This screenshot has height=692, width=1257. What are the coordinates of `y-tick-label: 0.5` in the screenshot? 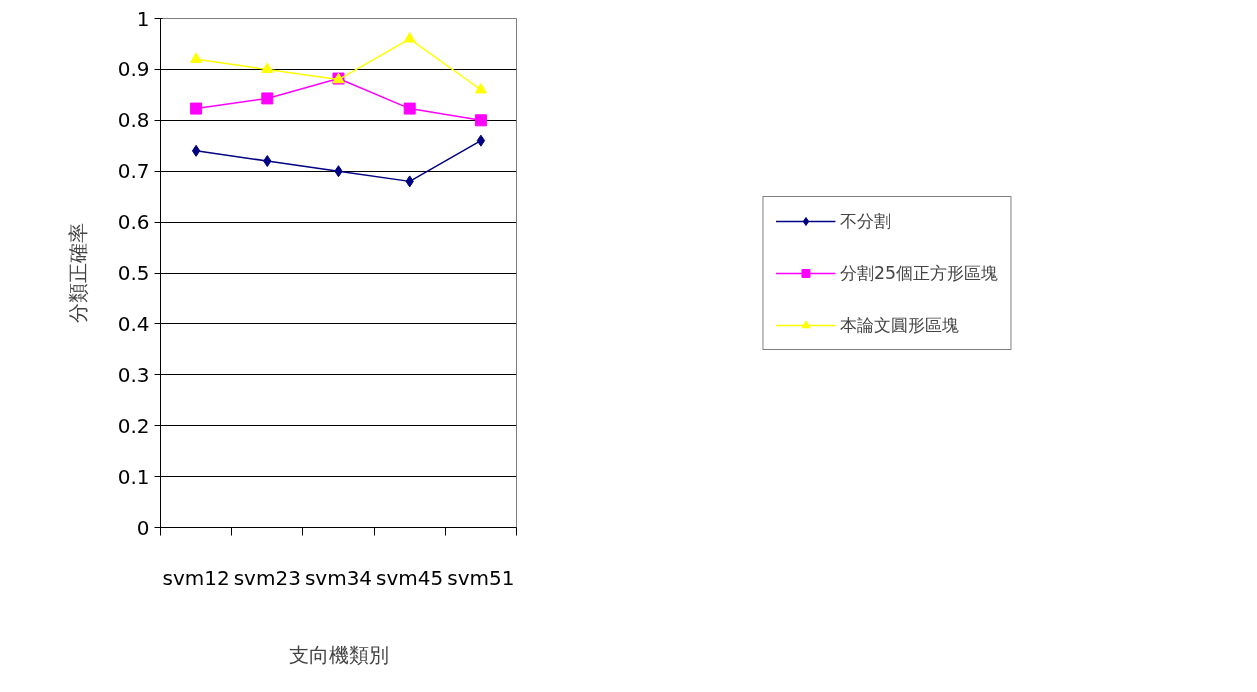 It's located at (133, 273).